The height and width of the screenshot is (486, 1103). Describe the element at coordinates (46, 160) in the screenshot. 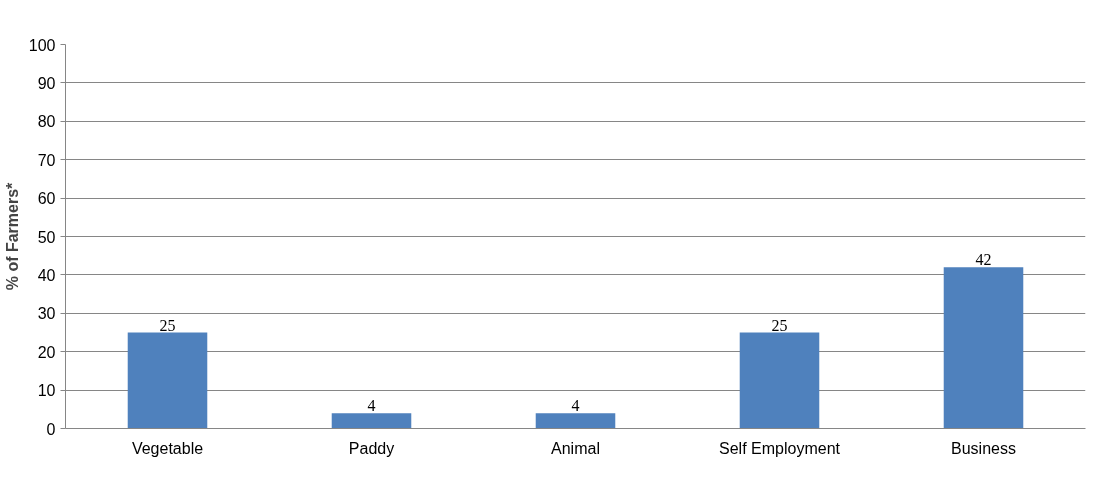

I see `y-tick-label: 70` at that location.